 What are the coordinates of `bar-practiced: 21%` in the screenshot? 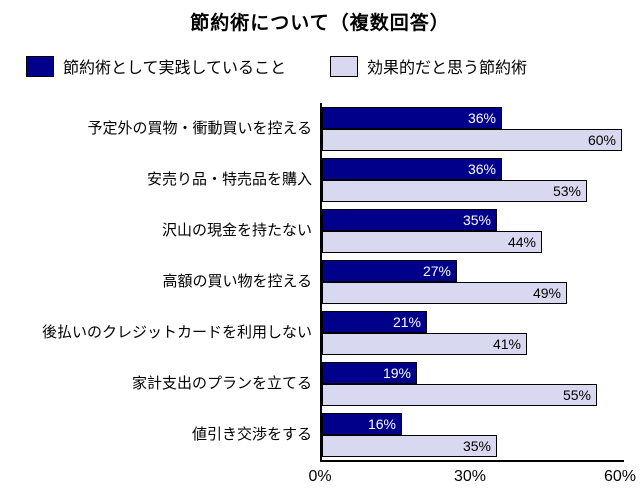 It's located at (374, 321).